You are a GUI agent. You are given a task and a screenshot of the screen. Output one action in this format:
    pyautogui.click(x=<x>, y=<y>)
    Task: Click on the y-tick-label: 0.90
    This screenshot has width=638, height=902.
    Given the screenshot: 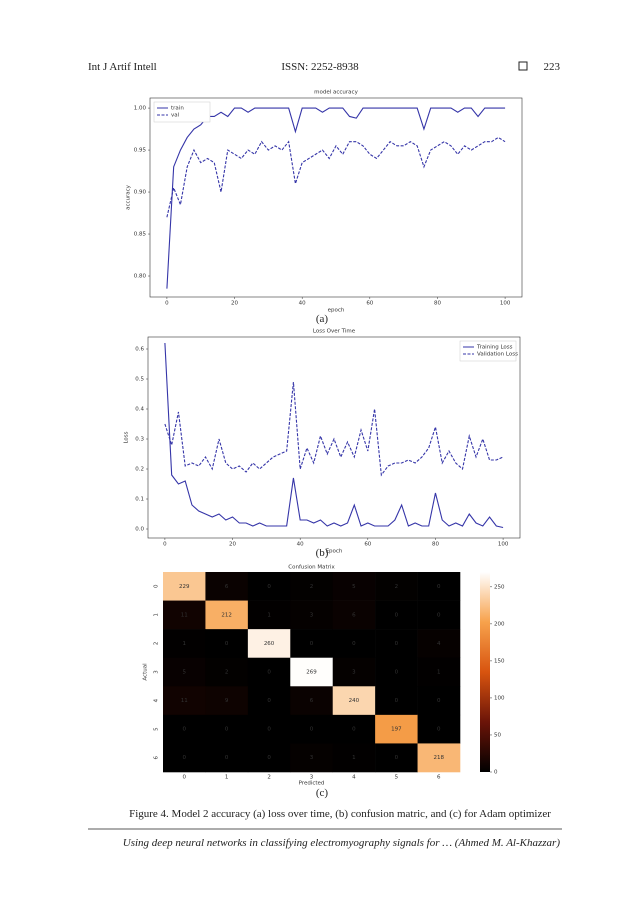 What is the action you would take?
    pyautogui.click(x=140, y=193)
    